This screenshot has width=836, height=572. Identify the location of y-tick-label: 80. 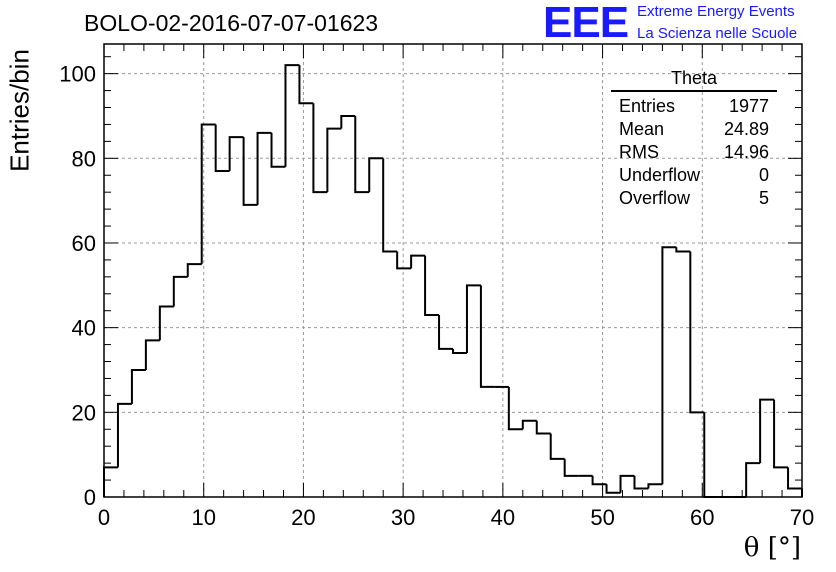
(84, 158).